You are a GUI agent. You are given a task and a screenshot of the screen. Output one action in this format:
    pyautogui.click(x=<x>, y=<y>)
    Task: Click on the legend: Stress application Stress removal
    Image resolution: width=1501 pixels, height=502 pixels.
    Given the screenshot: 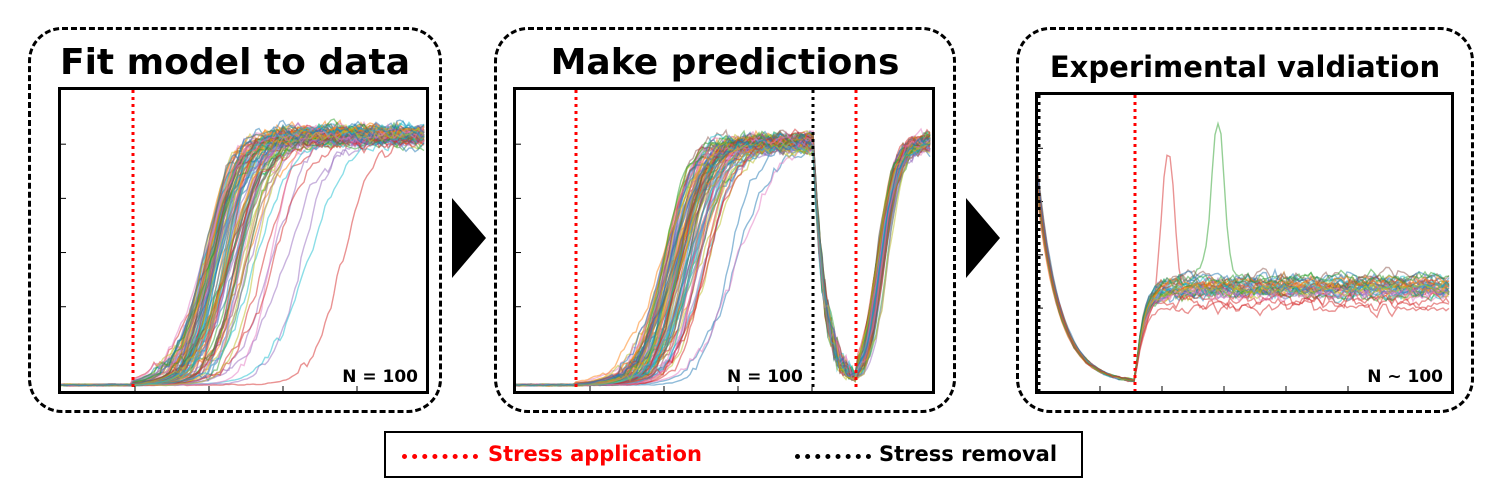 What is the action you would take?
    pyautogui.click(x=733, y=454)
    